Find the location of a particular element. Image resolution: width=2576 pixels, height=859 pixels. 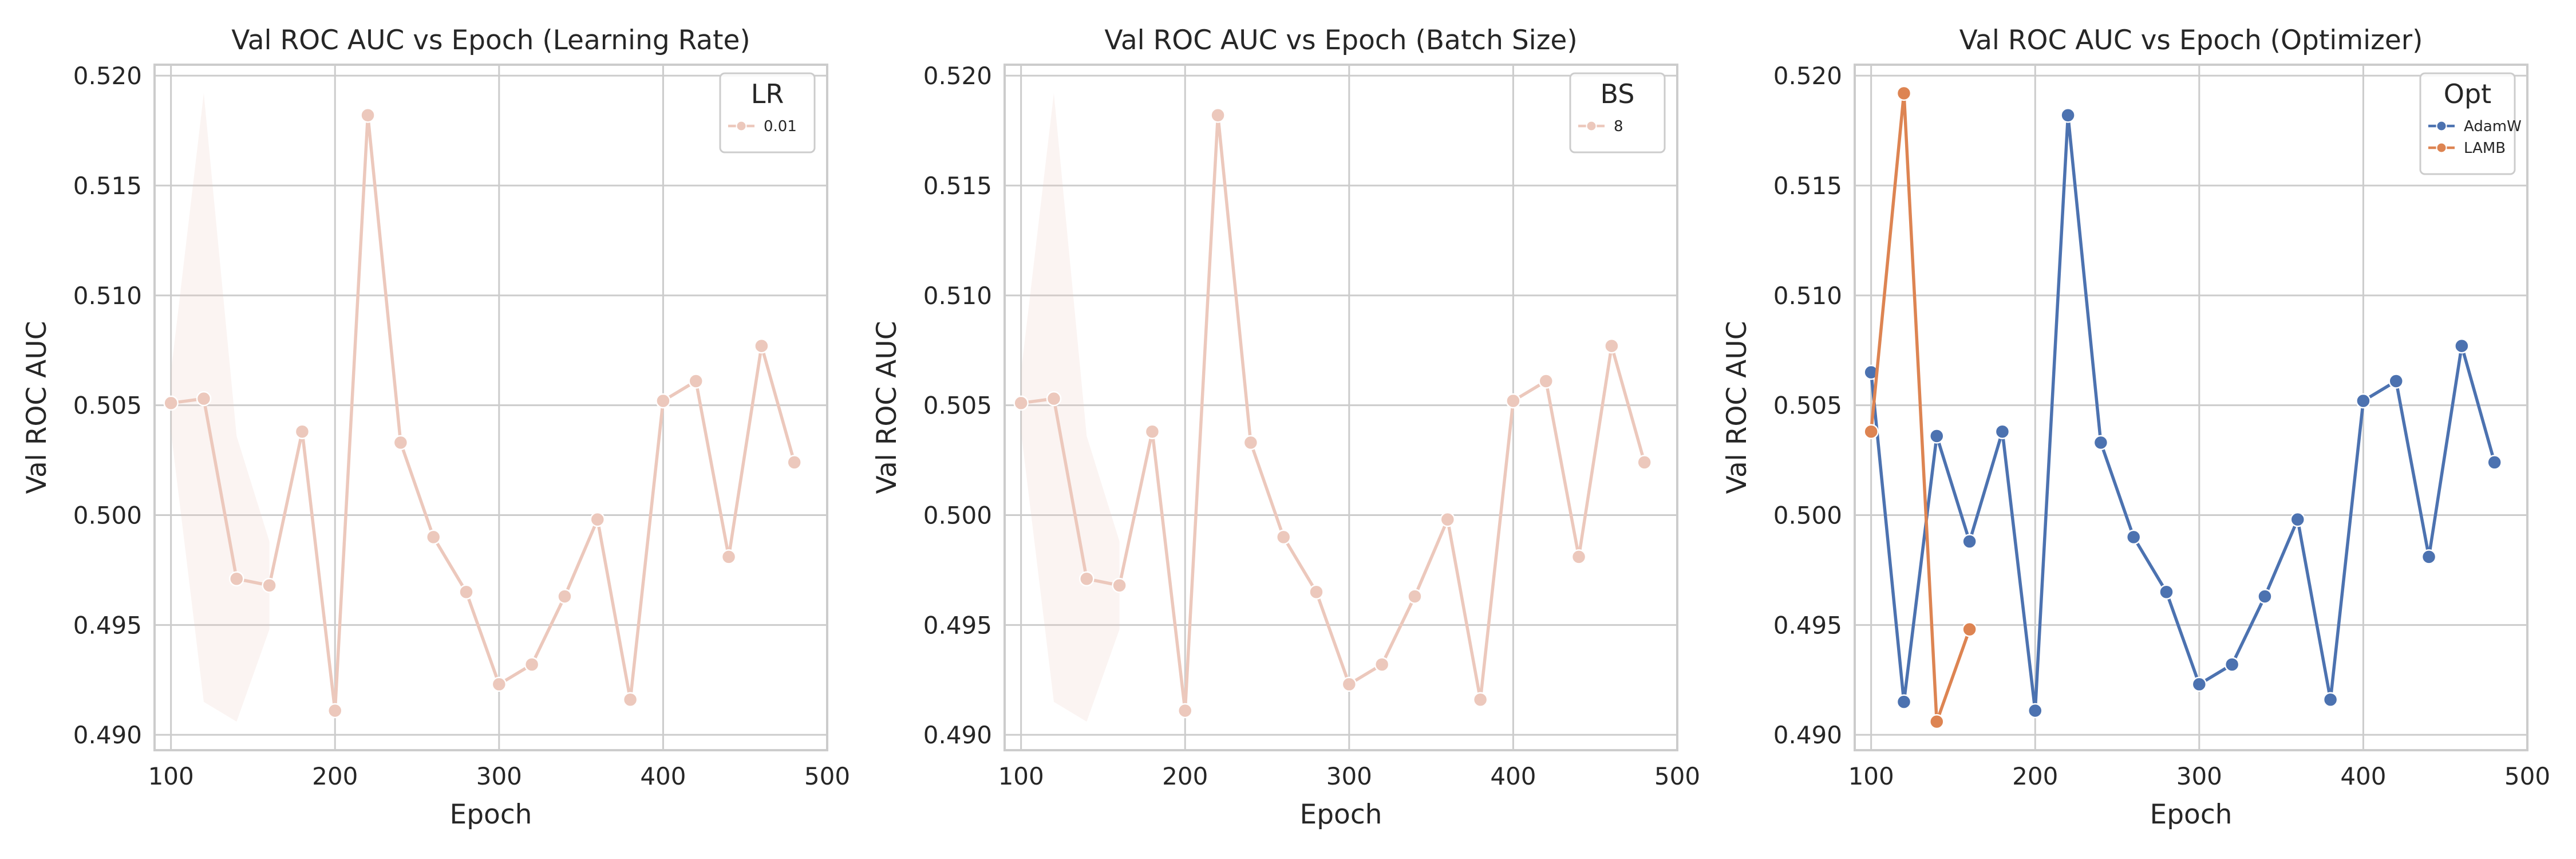

legend: LR 0.01 is located at coordinates (767, 113).